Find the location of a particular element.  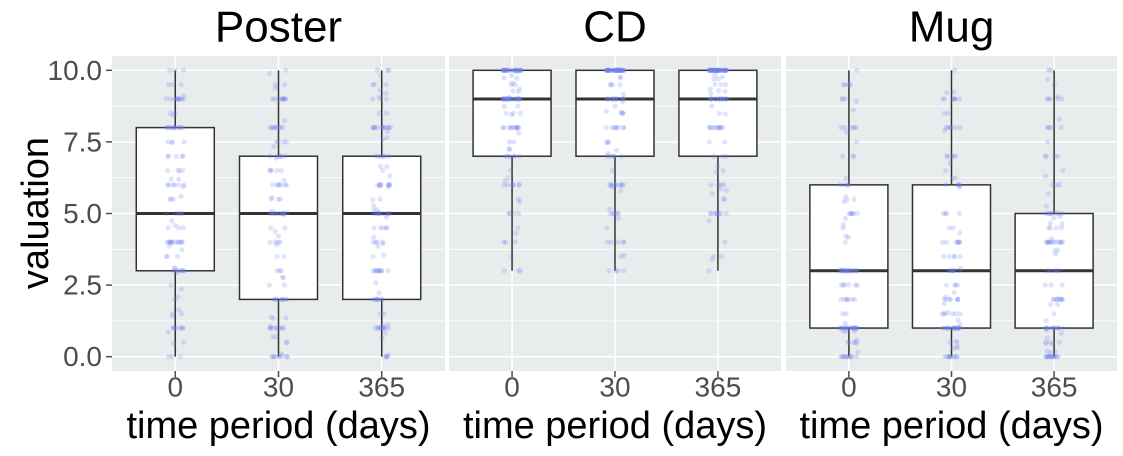

y-tick-label: 7.5 is located at coordinates (82, 141).